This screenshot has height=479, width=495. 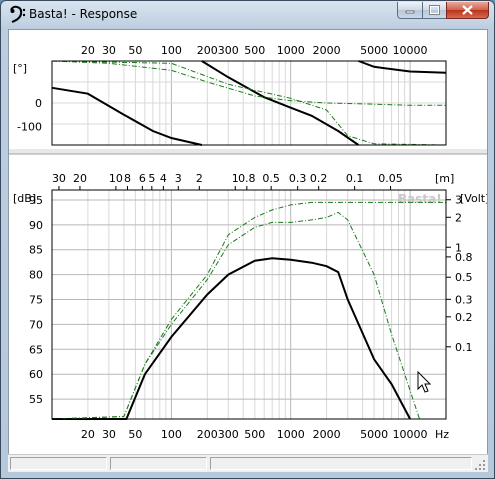 What do you see at coordinates (29, 126) in the screenshot?
I see `phase-y-tick-label: -100` at bounding box center [29, 126].